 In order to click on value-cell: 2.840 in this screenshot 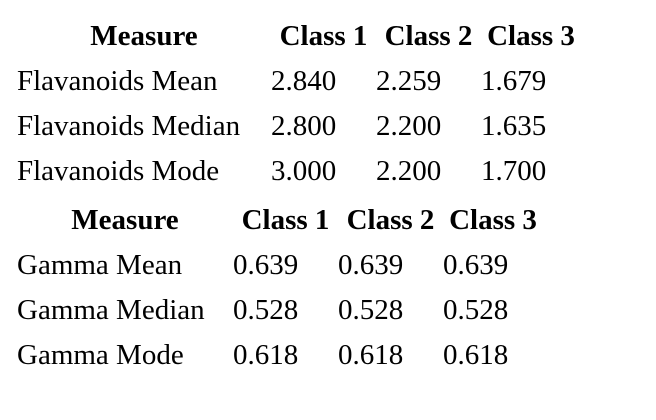, I will do `click(304, 81)`.